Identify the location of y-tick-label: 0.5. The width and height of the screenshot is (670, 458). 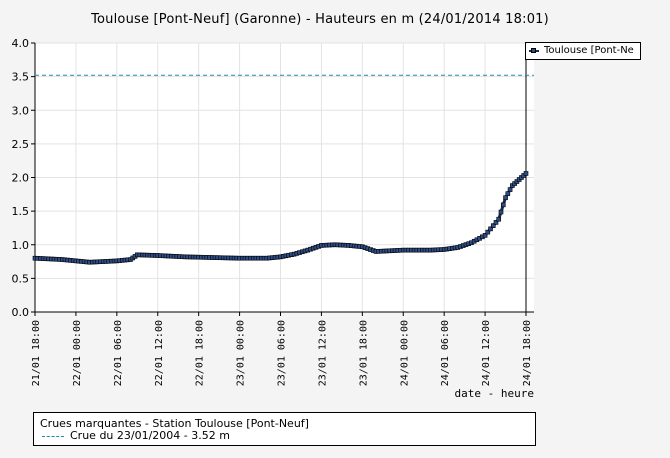
(21, 278).